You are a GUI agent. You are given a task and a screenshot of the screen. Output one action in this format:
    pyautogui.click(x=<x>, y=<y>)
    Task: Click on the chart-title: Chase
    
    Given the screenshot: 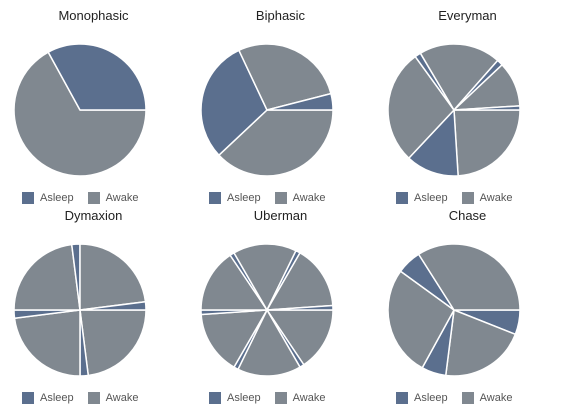 What is the action you would take?
    pyautogui.click(x=467, y=215)
    